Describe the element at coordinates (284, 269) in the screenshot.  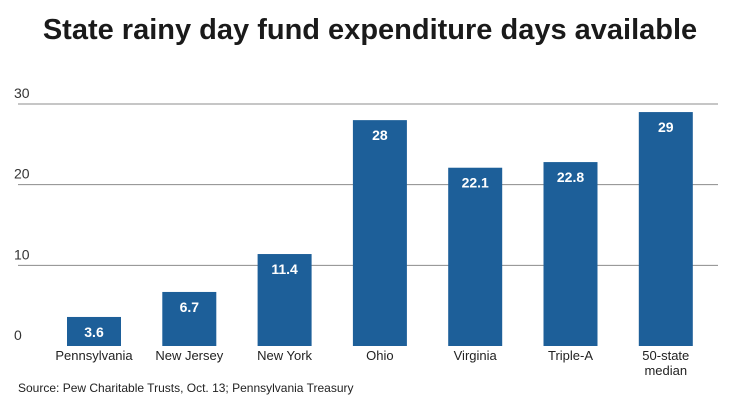
I see `bar-value-label: 11.4` at that location.